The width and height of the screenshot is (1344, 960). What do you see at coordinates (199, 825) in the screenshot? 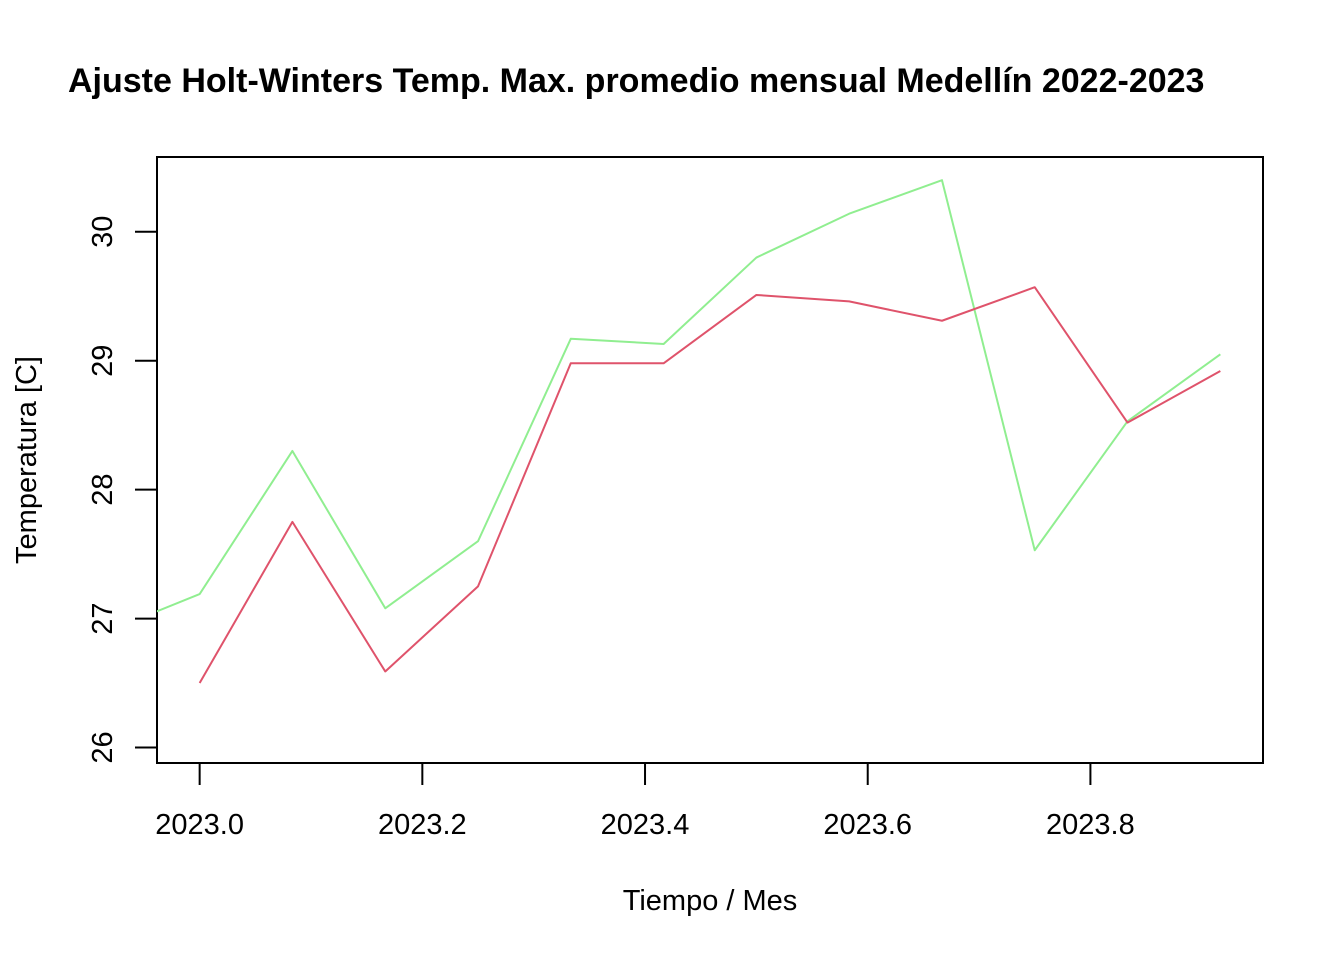
I see `x-tick-label: 2023.0` at bounding box center [199, 825].